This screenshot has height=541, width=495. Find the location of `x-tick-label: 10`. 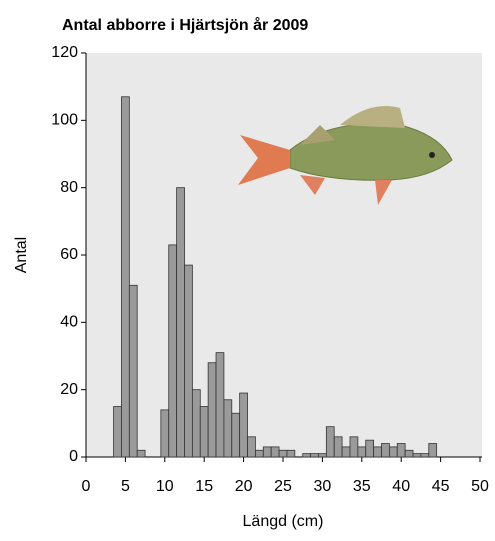

x-tick-label: 10 is located at coordinates (165, 486).